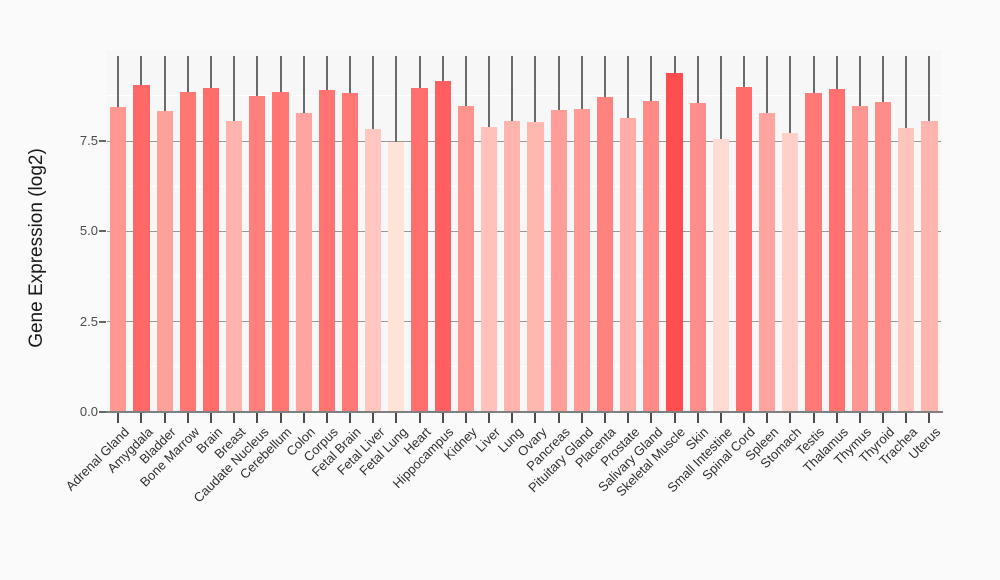 The height and width of the screenshot is (580, 1000). What do you see at coordinates (790, 272) in the screenshot?
I see `bar-stomach` at bounding box center [790, 272].